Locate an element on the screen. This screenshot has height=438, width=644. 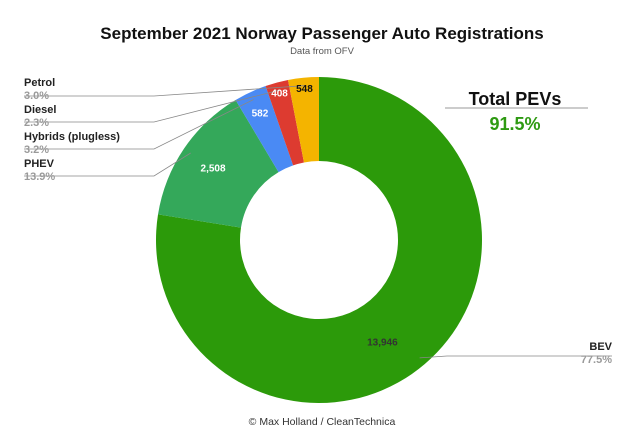
legend-name-bev: BEV is located at coordinates (600, 347).